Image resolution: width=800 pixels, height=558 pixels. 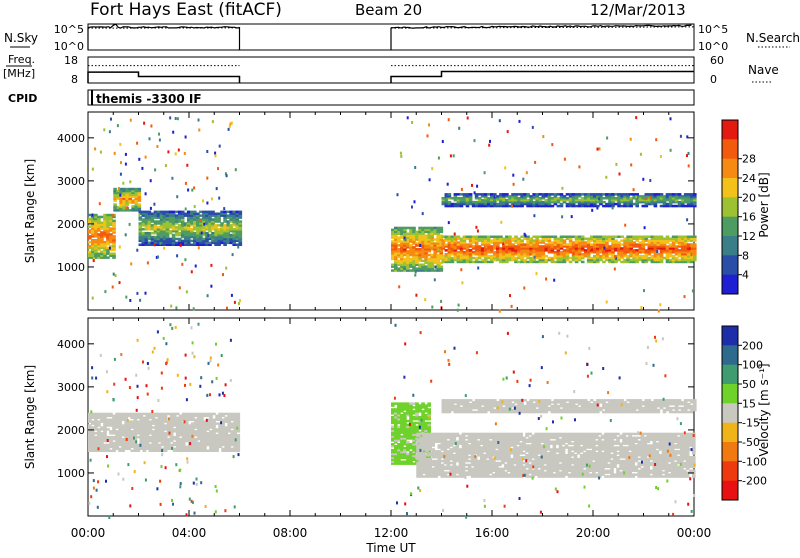 What do you see at coordinates (749, 178) in the screenshot?
I see `colorbar-tick-label-5: 24` at bounding box center [749, 178].